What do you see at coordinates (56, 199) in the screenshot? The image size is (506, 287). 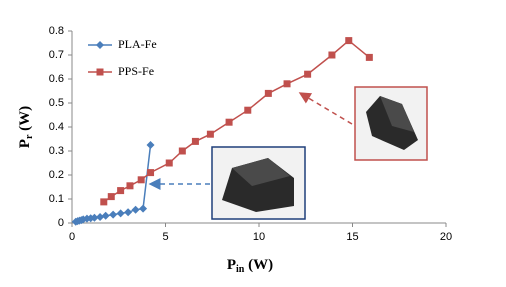 I see `y-tick-label: 0.1` at bounding box center [56, 199].